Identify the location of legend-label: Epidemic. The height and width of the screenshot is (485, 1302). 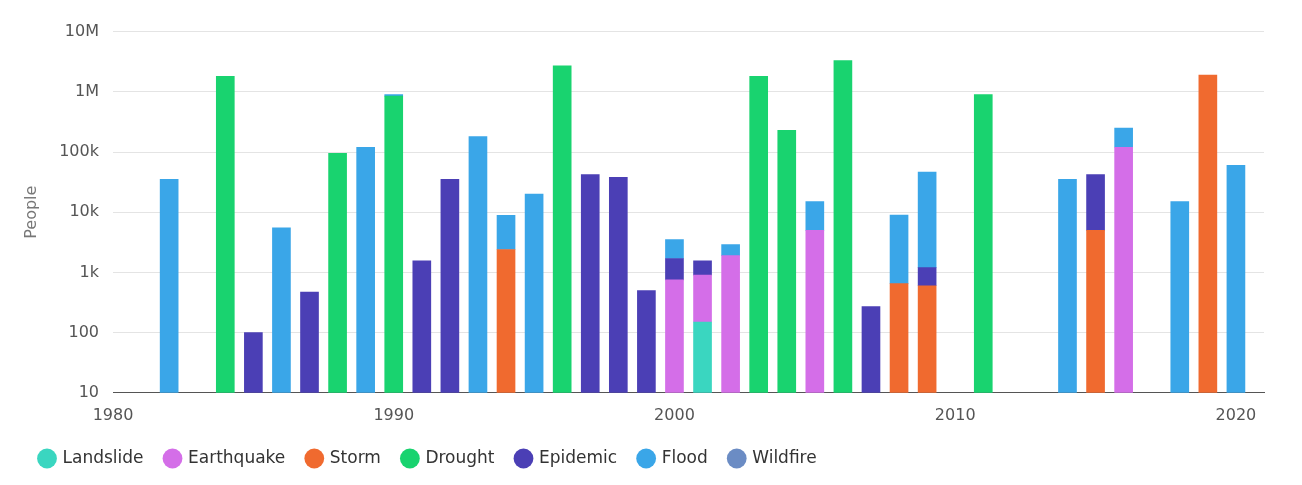
(578, 456).